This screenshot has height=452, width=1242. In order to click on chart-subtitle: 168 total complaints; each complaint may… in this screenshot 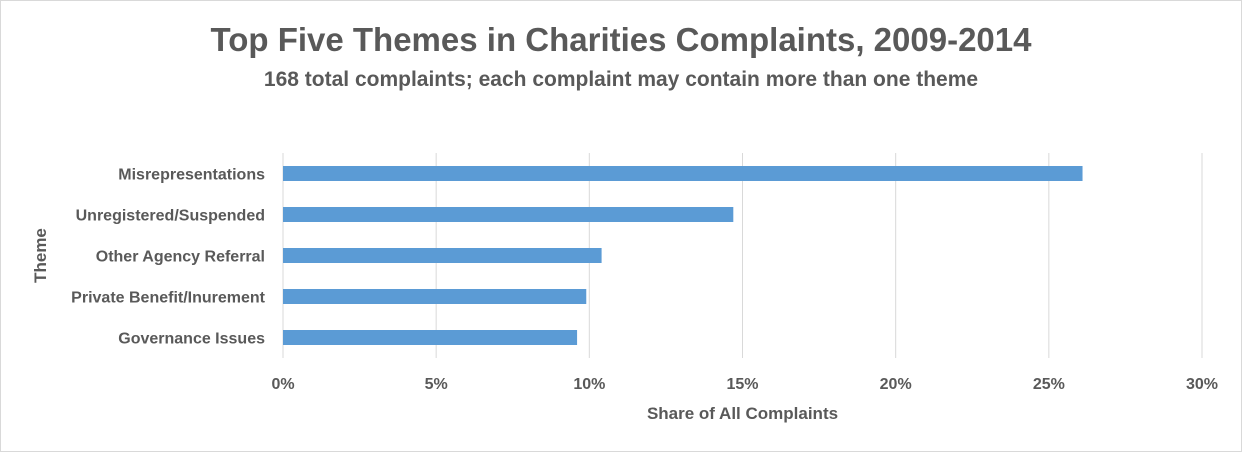, I will do `click(621, 79)`.